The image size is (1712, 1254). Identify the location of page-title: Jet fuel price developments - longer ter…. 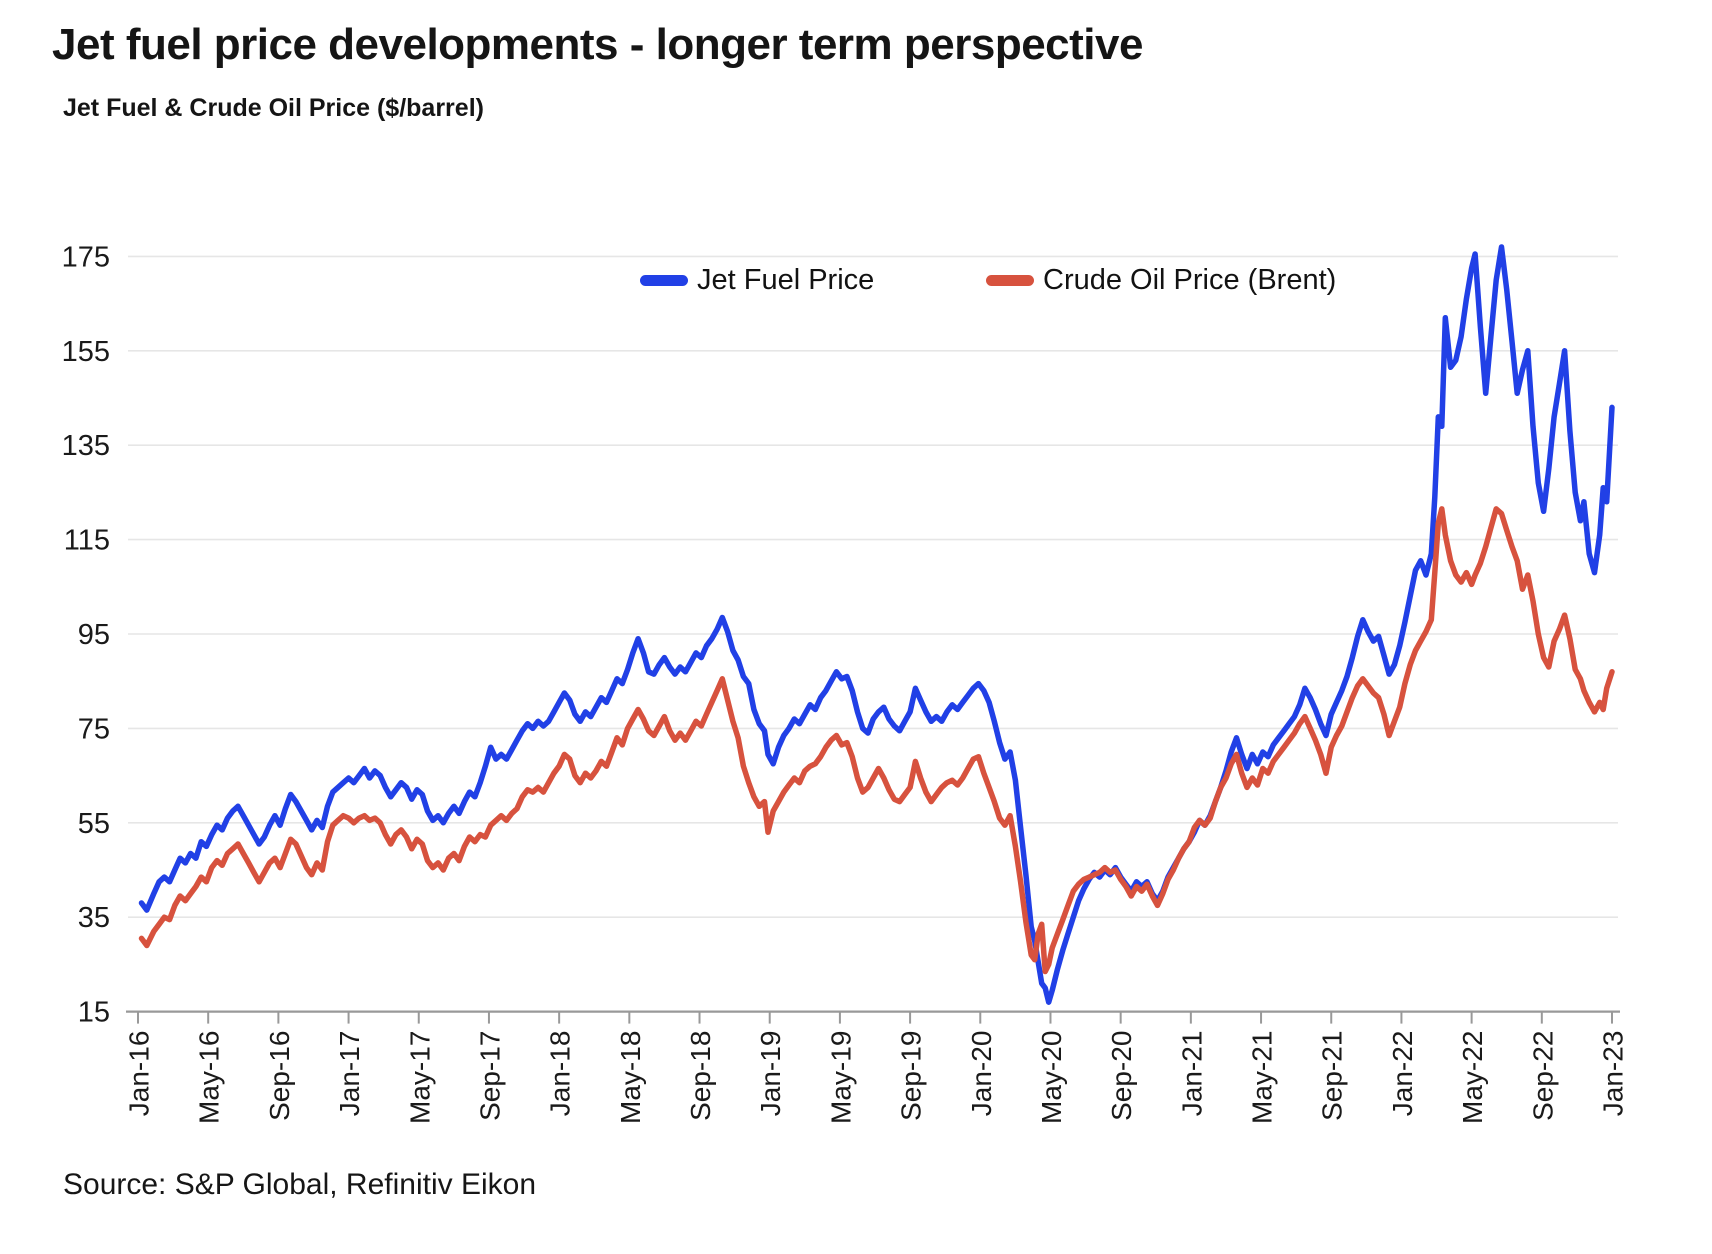
(597, 44).